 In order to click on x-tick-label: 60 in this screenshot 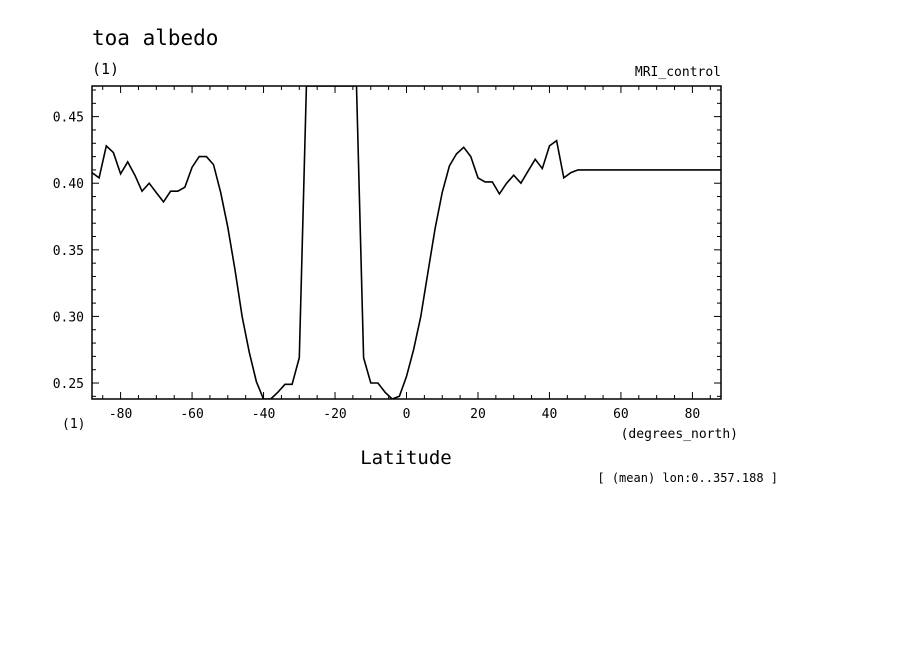, I will do `click(621, 414)`.